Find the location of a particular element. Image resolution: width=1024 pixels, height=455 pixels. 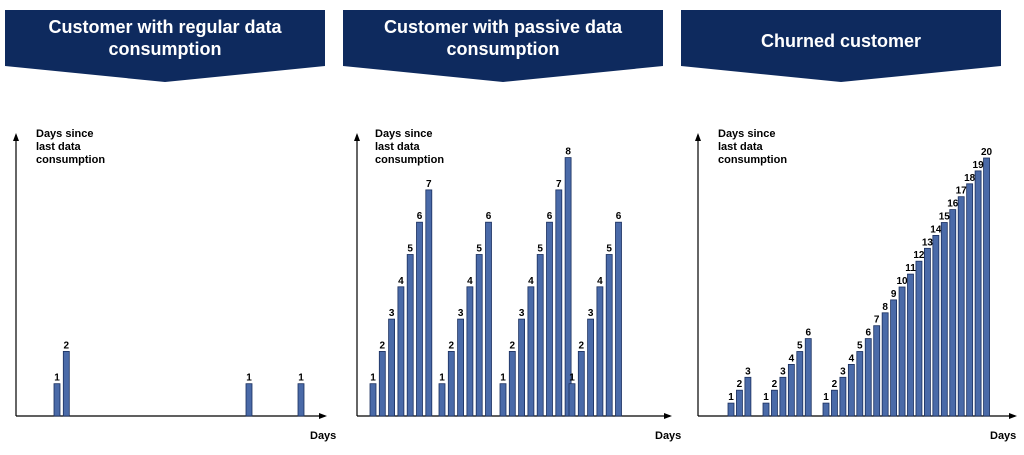

bar-value-label: 19 is located at coordinates (979, 165).